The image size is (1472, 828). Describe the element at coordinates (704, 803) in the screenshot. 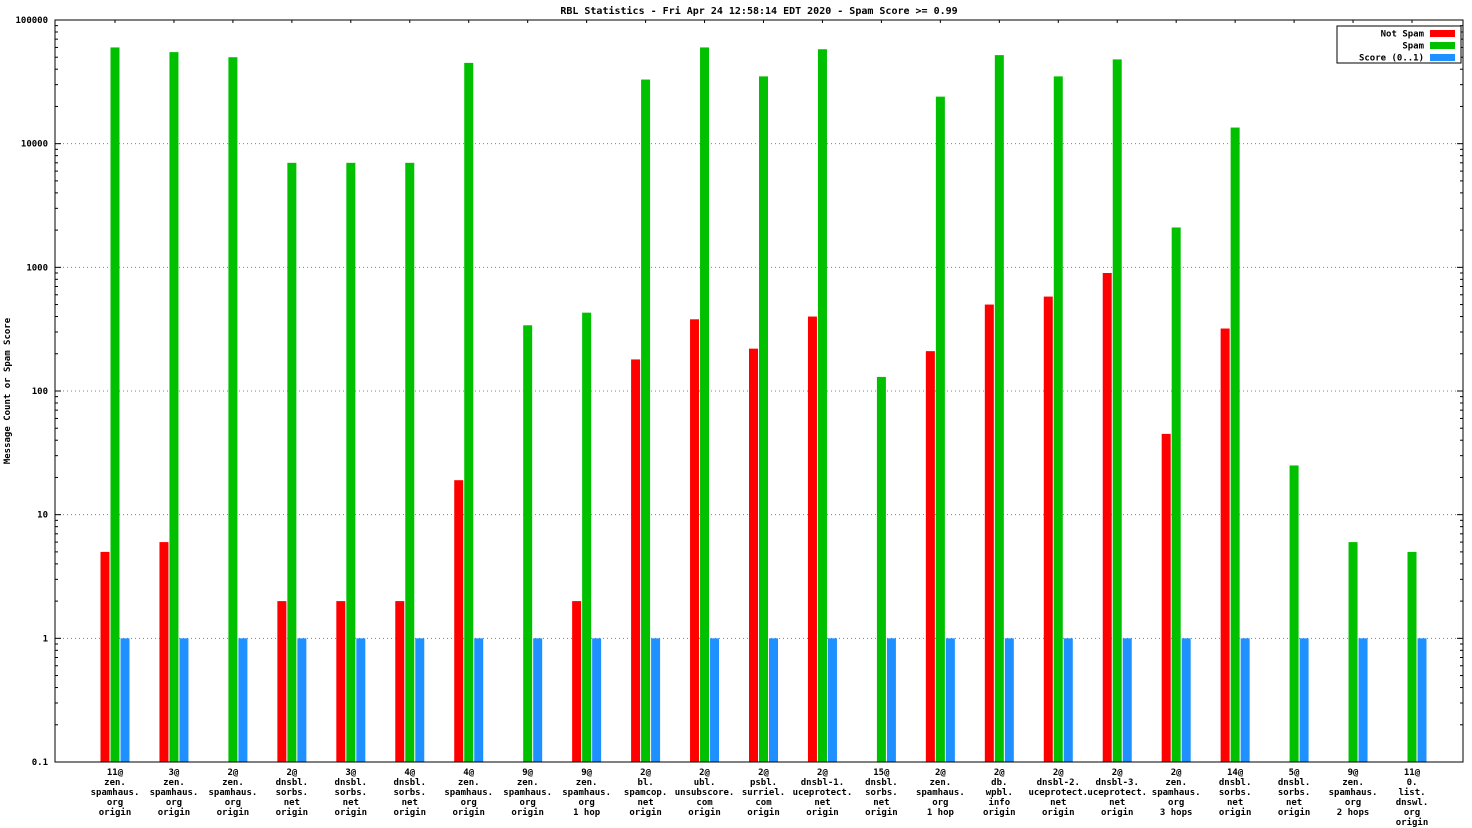

I see `x-category-label: com` at that location.